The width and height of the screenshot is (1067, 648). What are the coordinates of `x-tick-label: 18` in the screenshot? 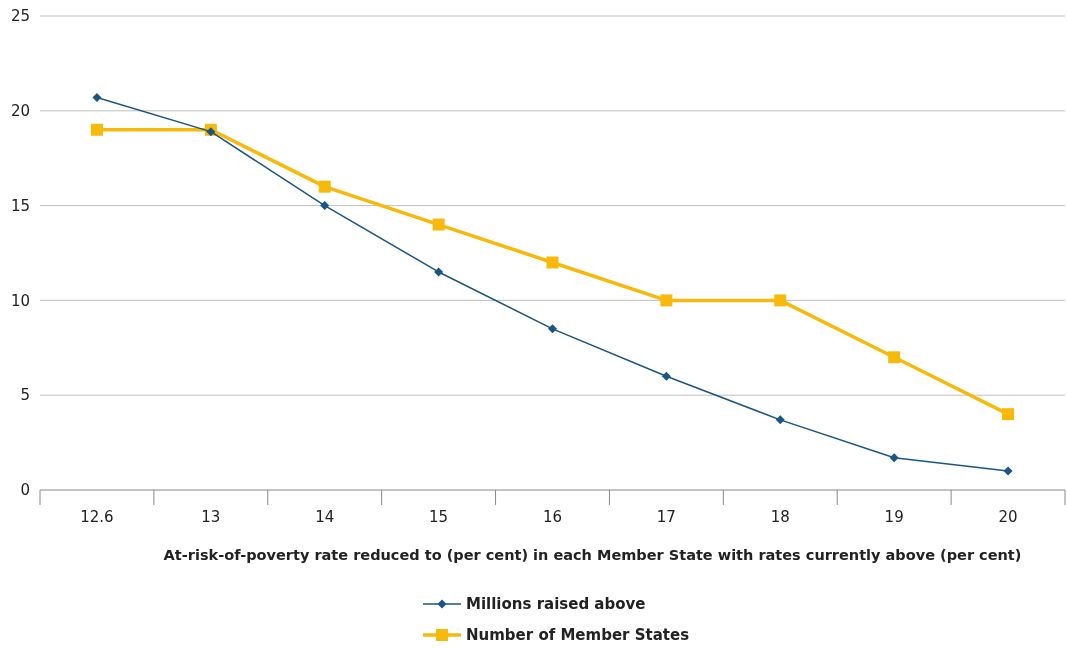 It's located at (780, 517).